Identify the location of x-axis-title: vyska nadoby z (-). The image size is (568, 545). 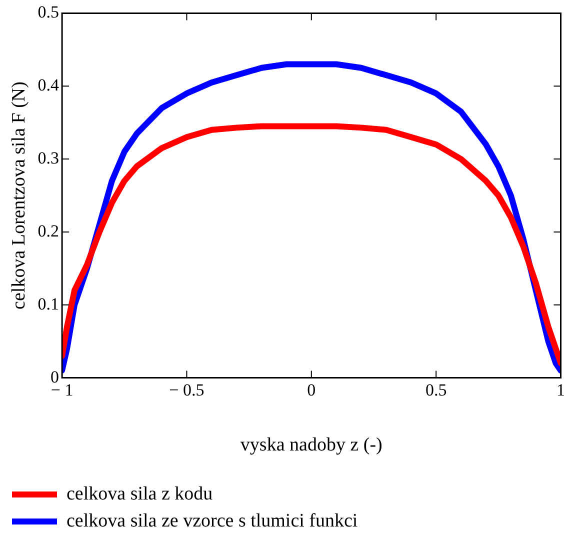
(311, 445).